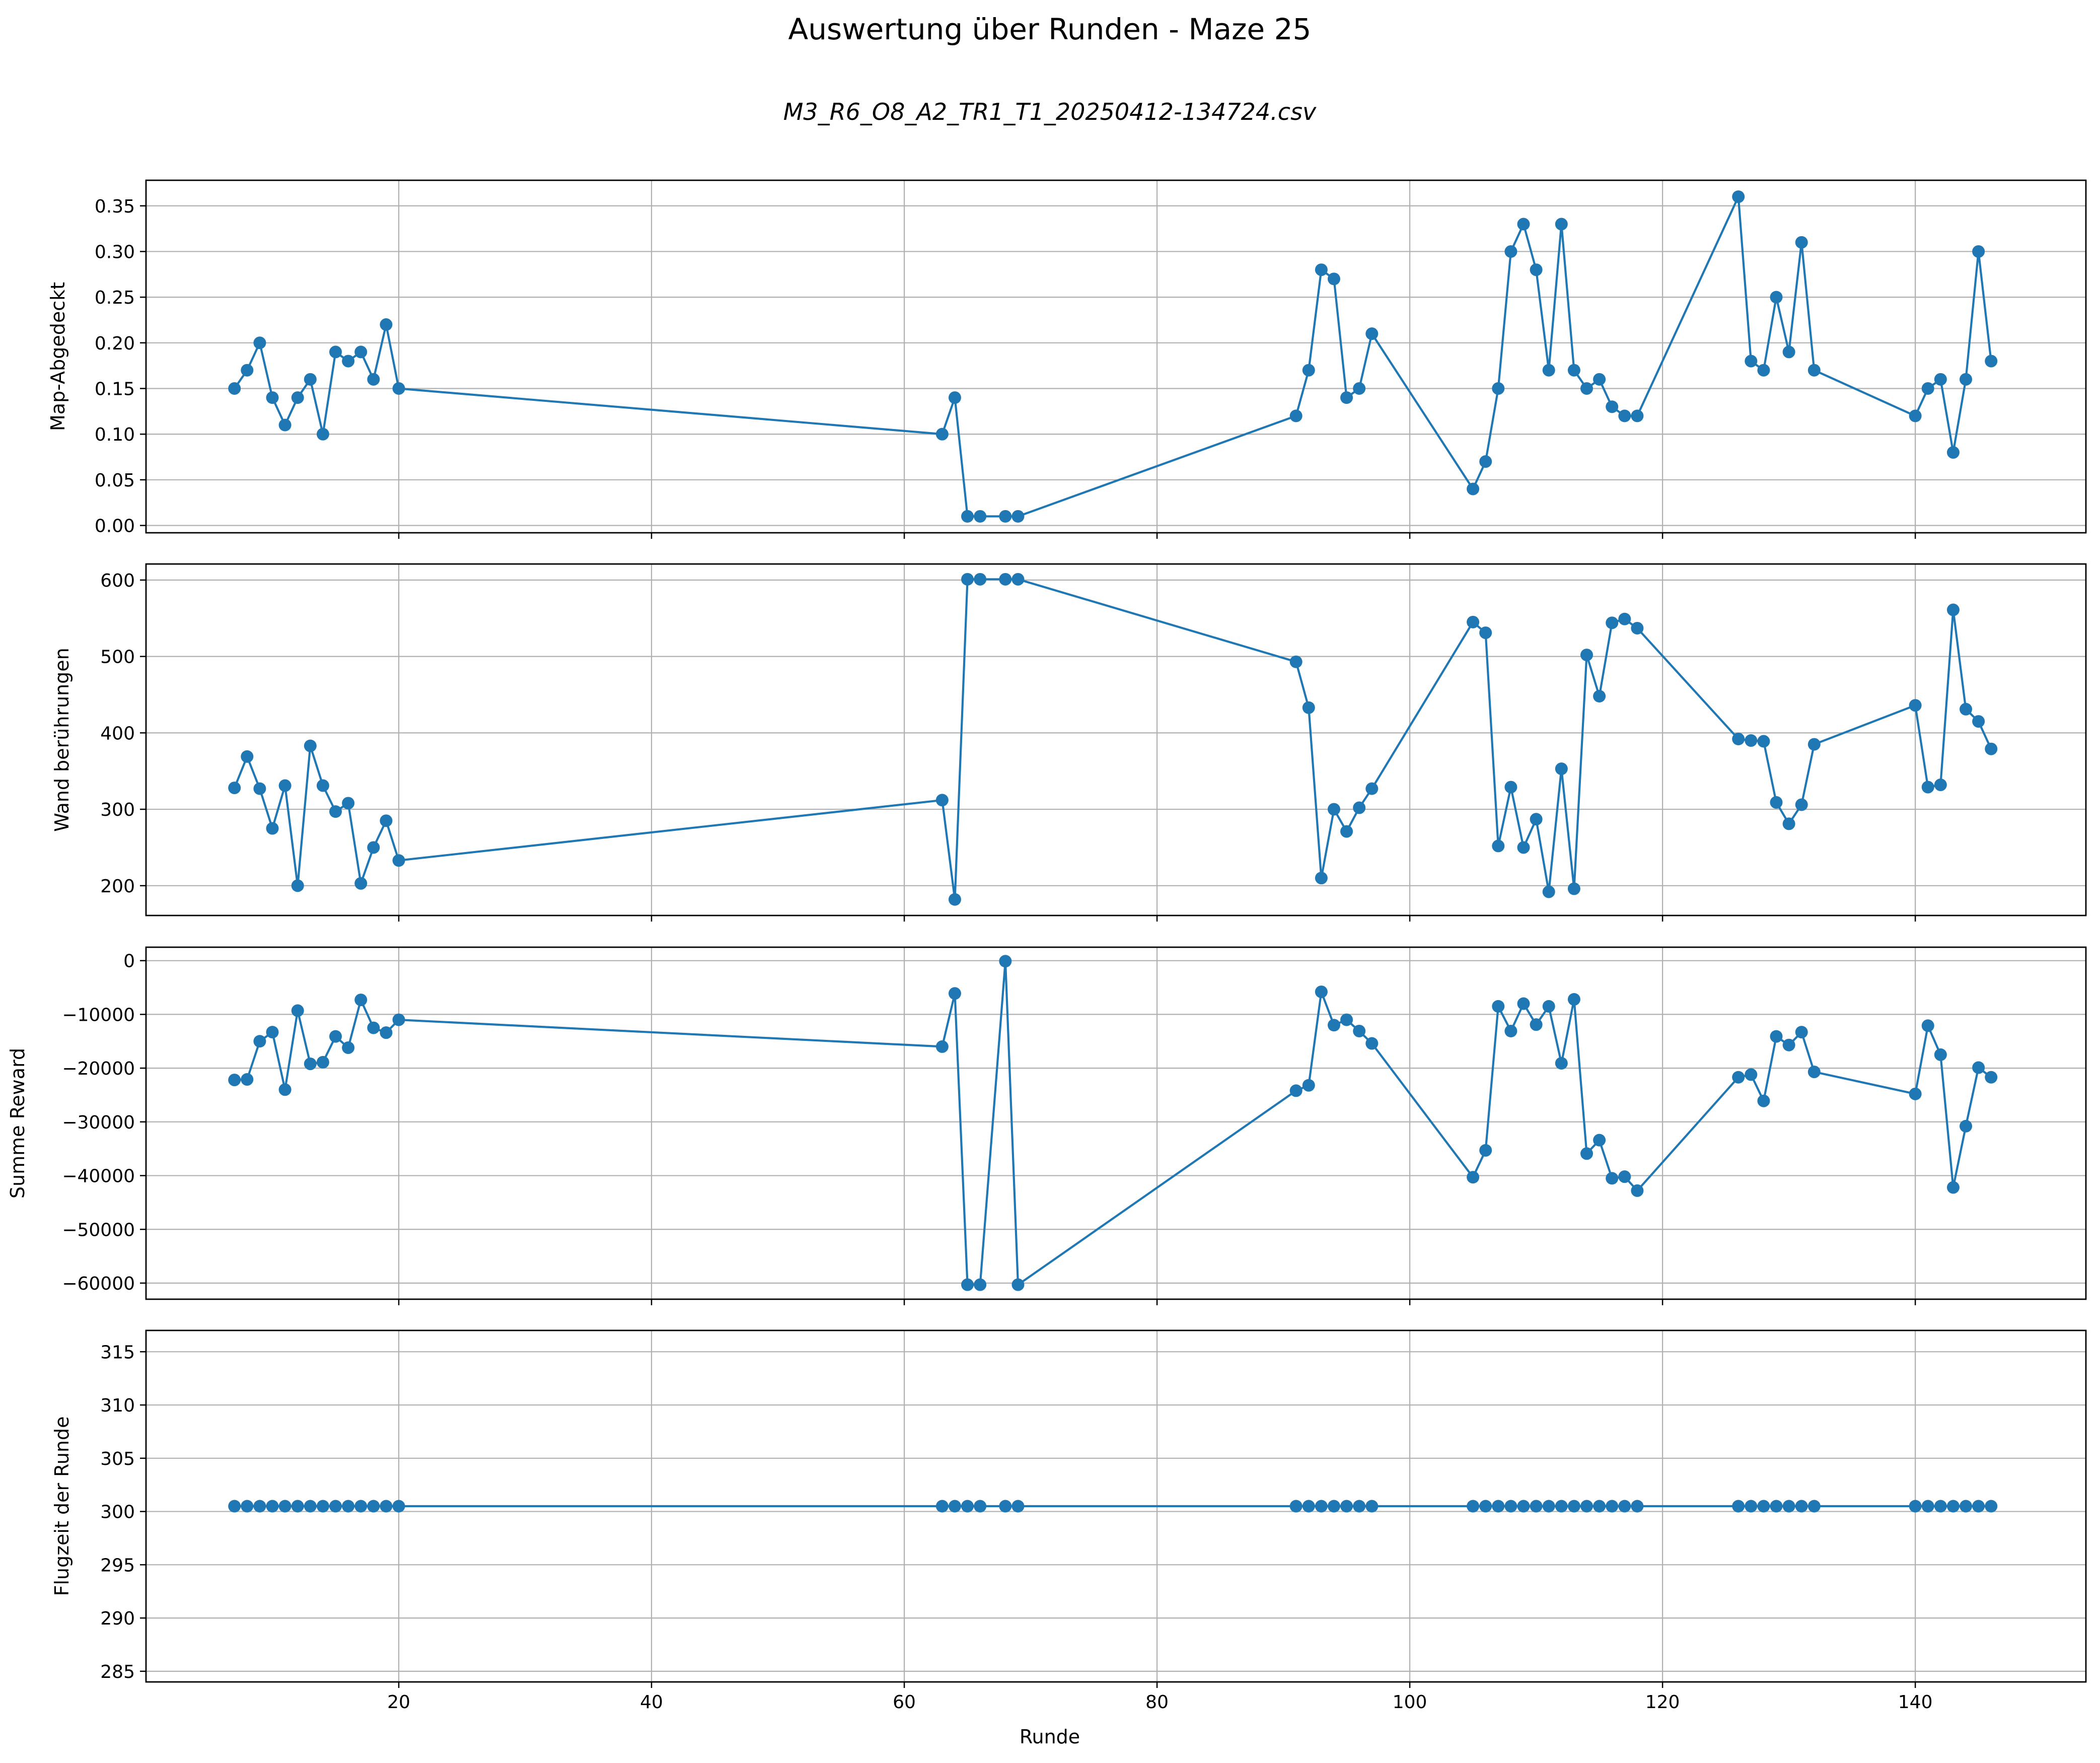 The image size is (2100, 1763). I want to click on x-tick-label: 80, so click(1157, 1702).